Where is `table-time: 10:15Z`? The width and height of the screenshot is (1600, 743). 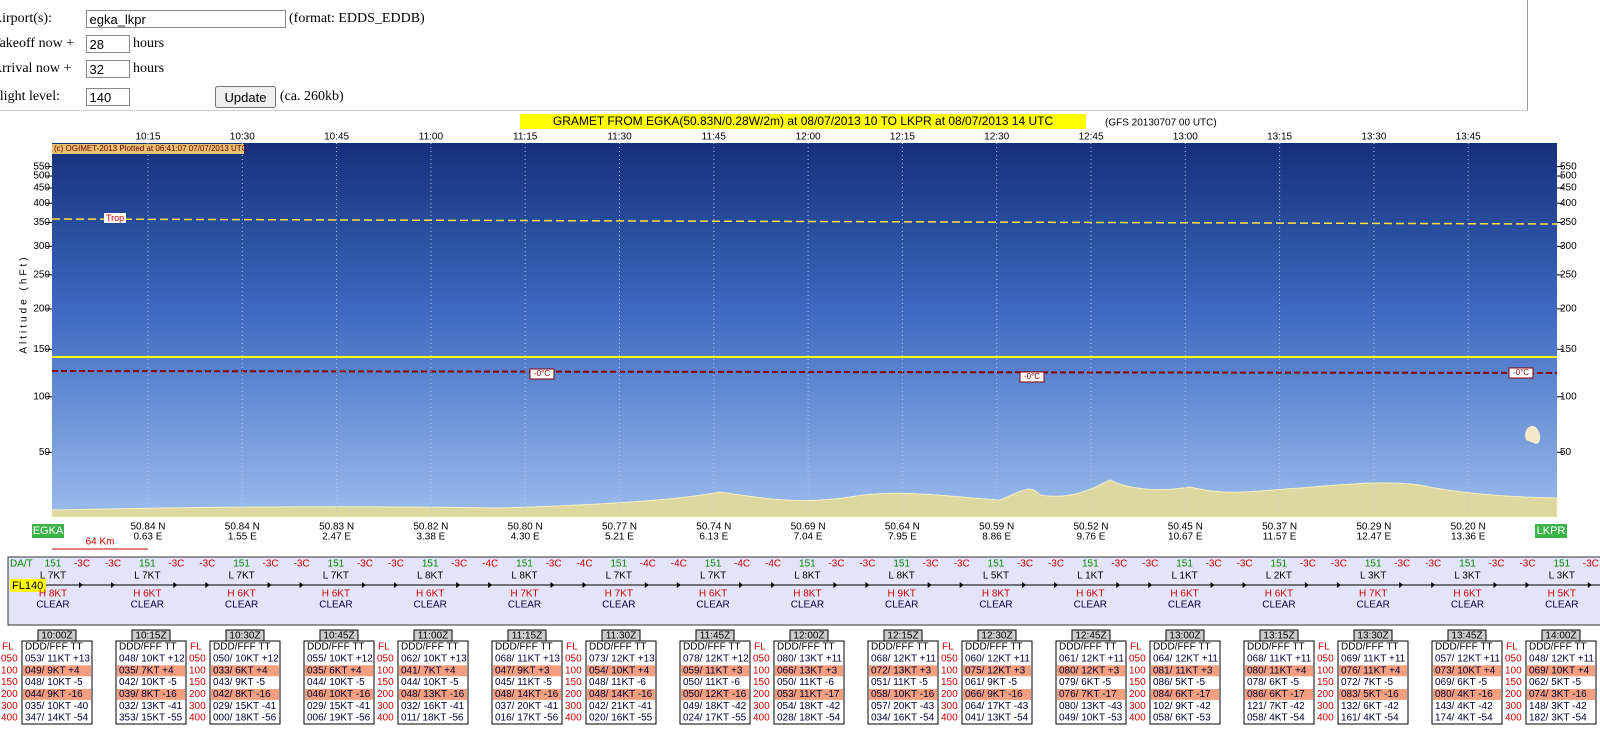
table-time: 10:15Z is located at coordinates (150, 636).